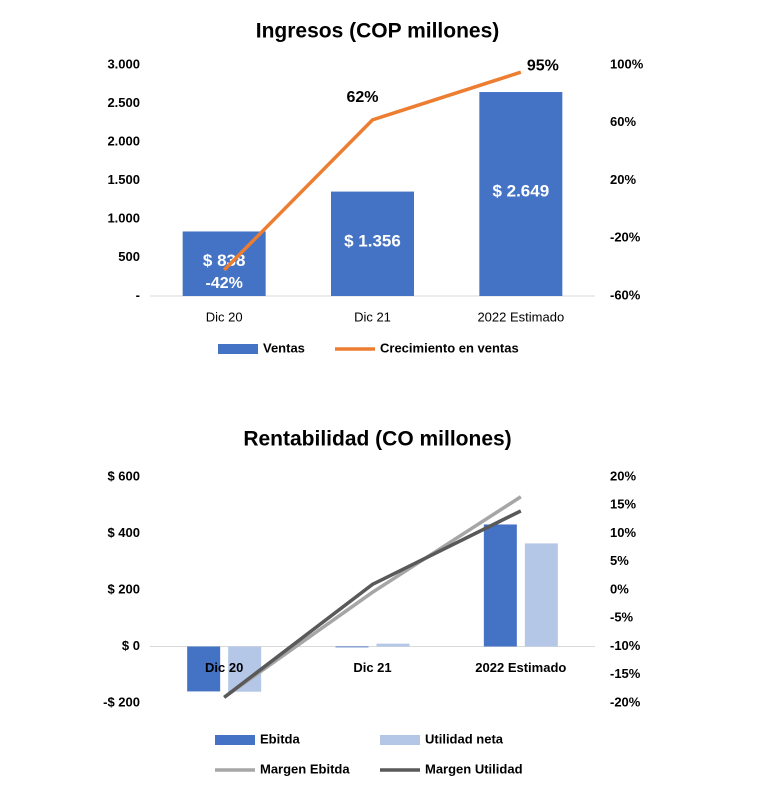  I want to click on y2-tick-label: 15%, so click(623, 504).